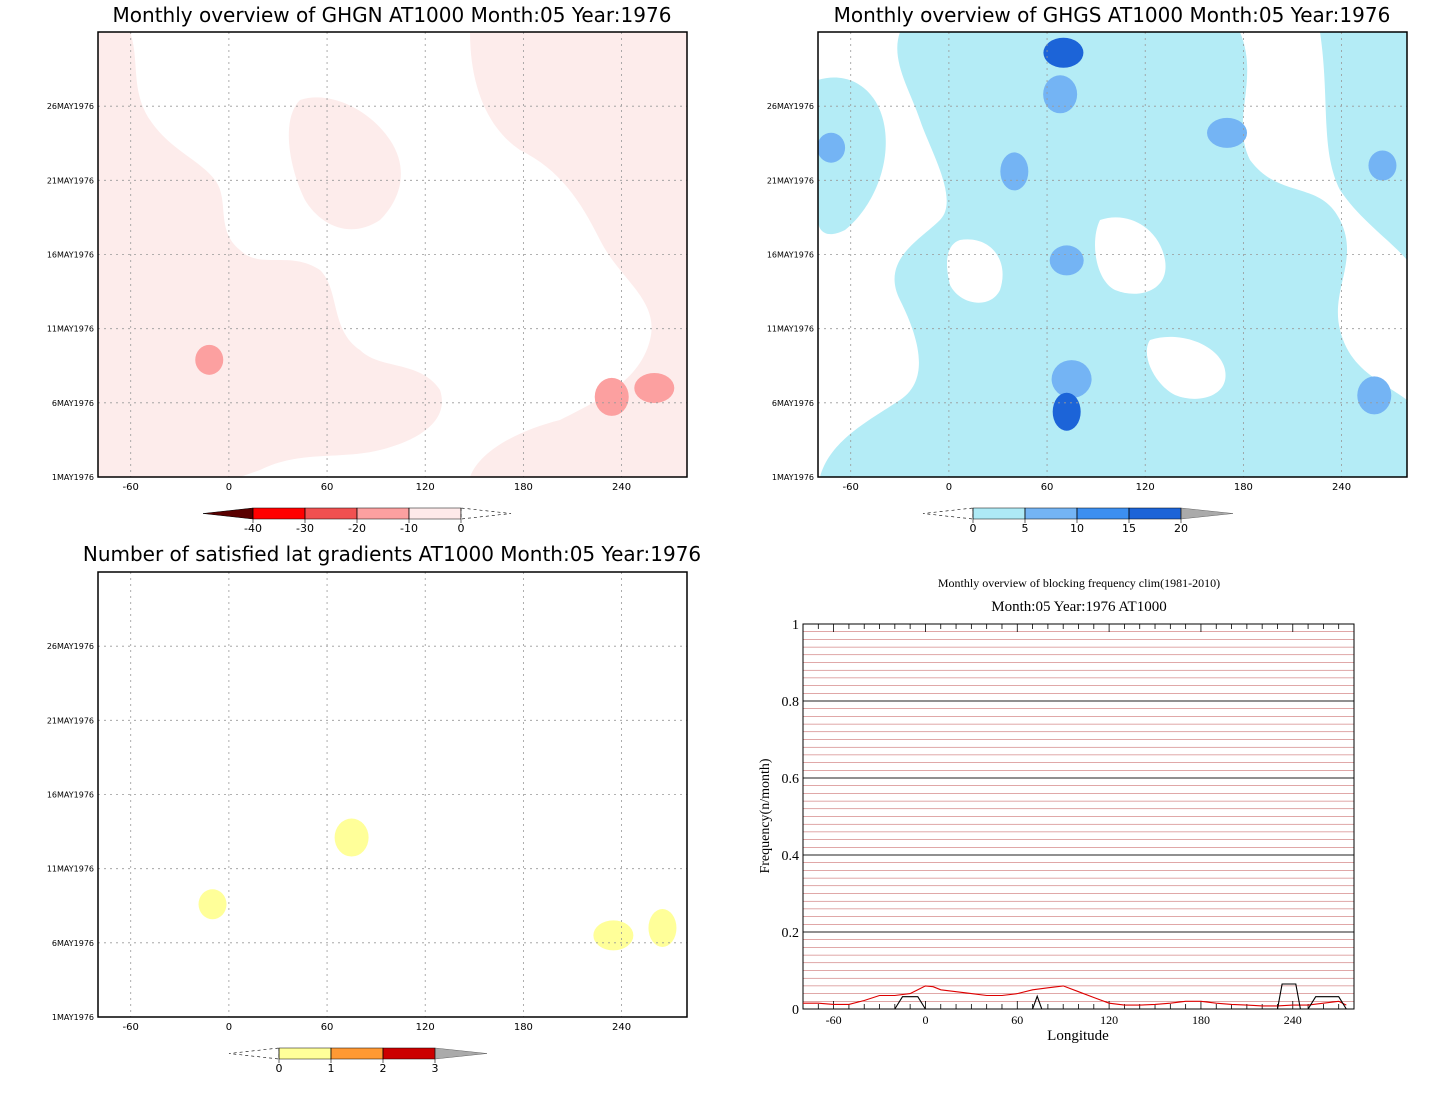 Image resolution: width=1440 pixels, height=1096 pixels. I want to click on ghgn-y-tick-label: 16MAY1976, so click(70, 255).